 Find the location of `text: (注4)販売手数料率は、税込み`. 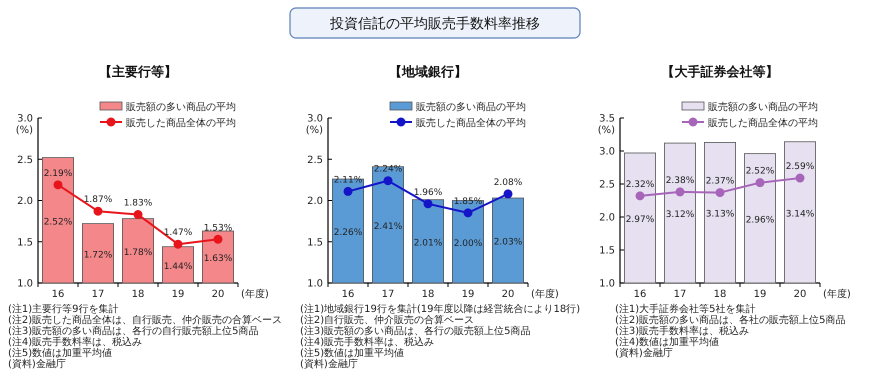

text: (注4)販売手数料率は、税込み is located at coordinates (367, 342).